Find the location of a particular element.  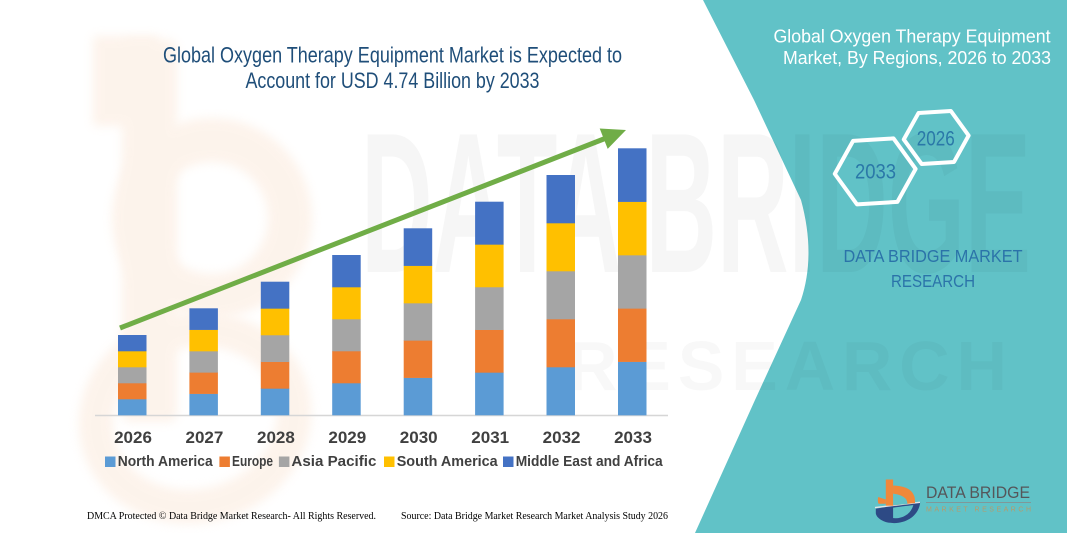

svg-text: DATA BRIDGE is located at coordinates (978, 493).